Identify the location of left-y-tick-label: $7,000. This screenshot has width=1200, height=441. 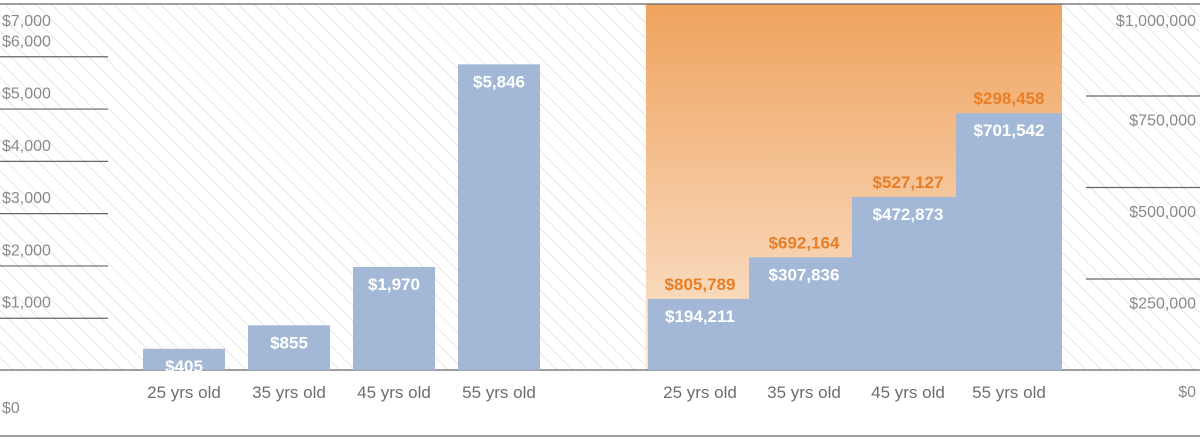
(26, 21).